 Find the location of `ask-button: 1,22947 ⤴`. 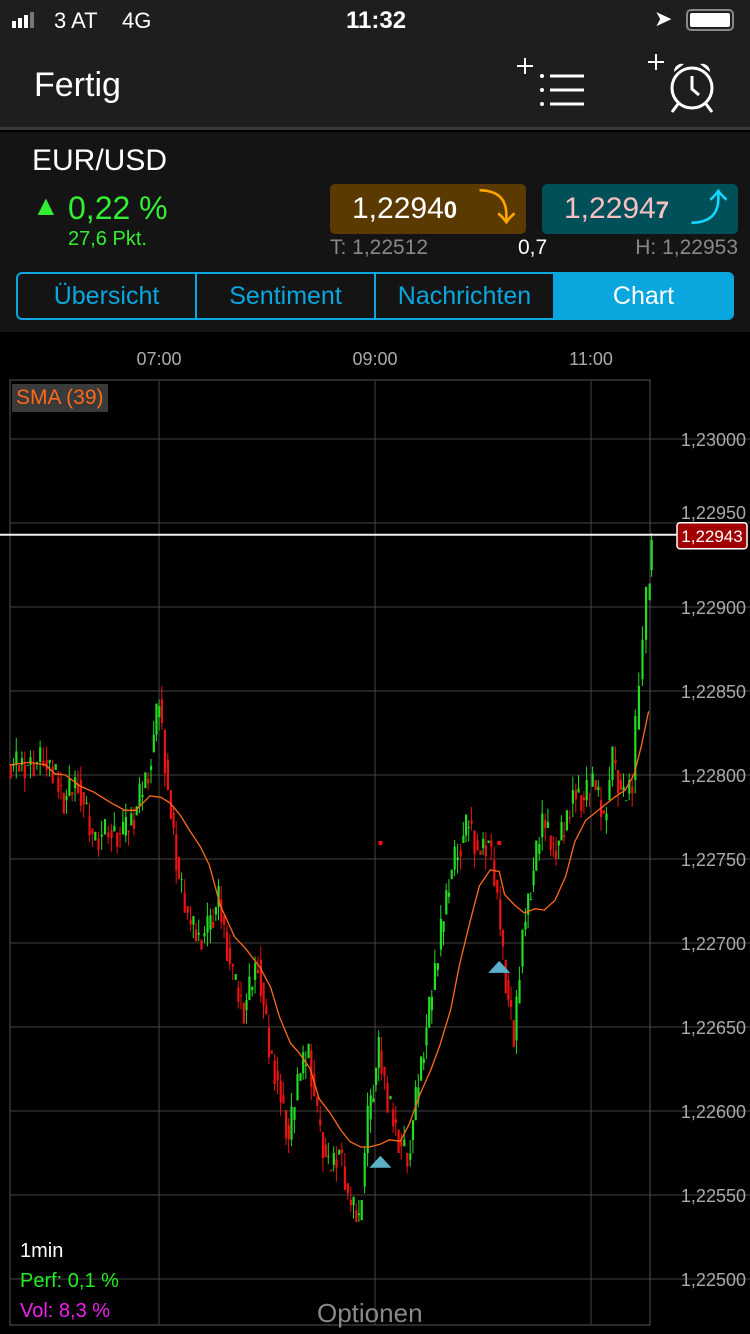

ask-button: 1,22947 ⤴ is located at coordinates (640, 209).